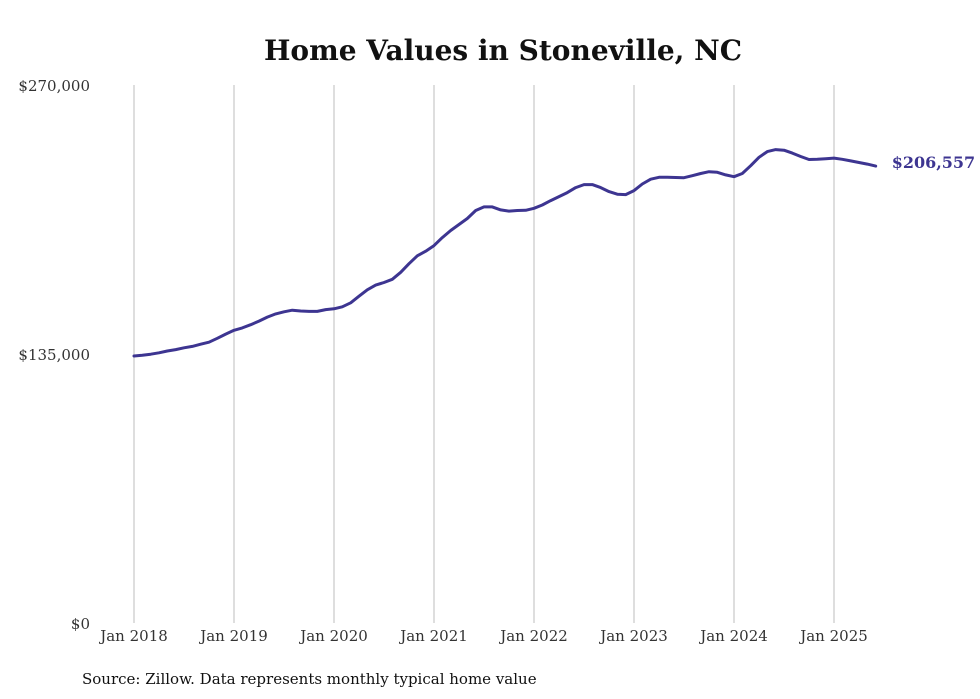 The height and width of the screenshot is (699, 980). I want to click on x-tick-label: Jan 2021, so click(433, 636).